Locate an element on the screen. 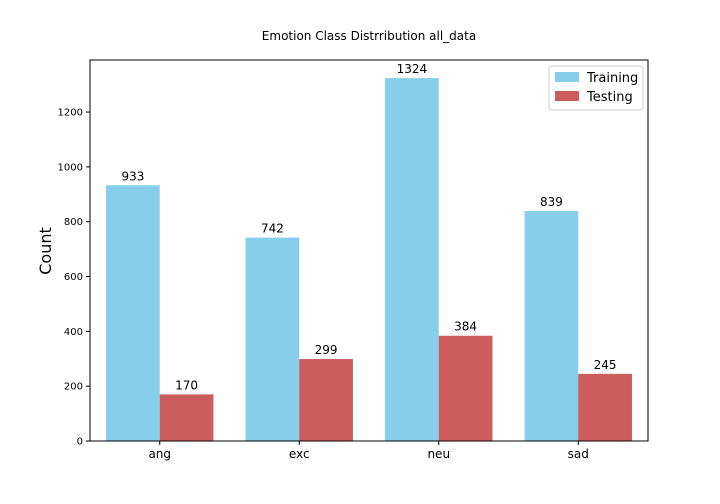 Image resolution: width=720 pixels, height=504 pixels. data-label-testing-neu: 384 is located at coordinates (465, 327).